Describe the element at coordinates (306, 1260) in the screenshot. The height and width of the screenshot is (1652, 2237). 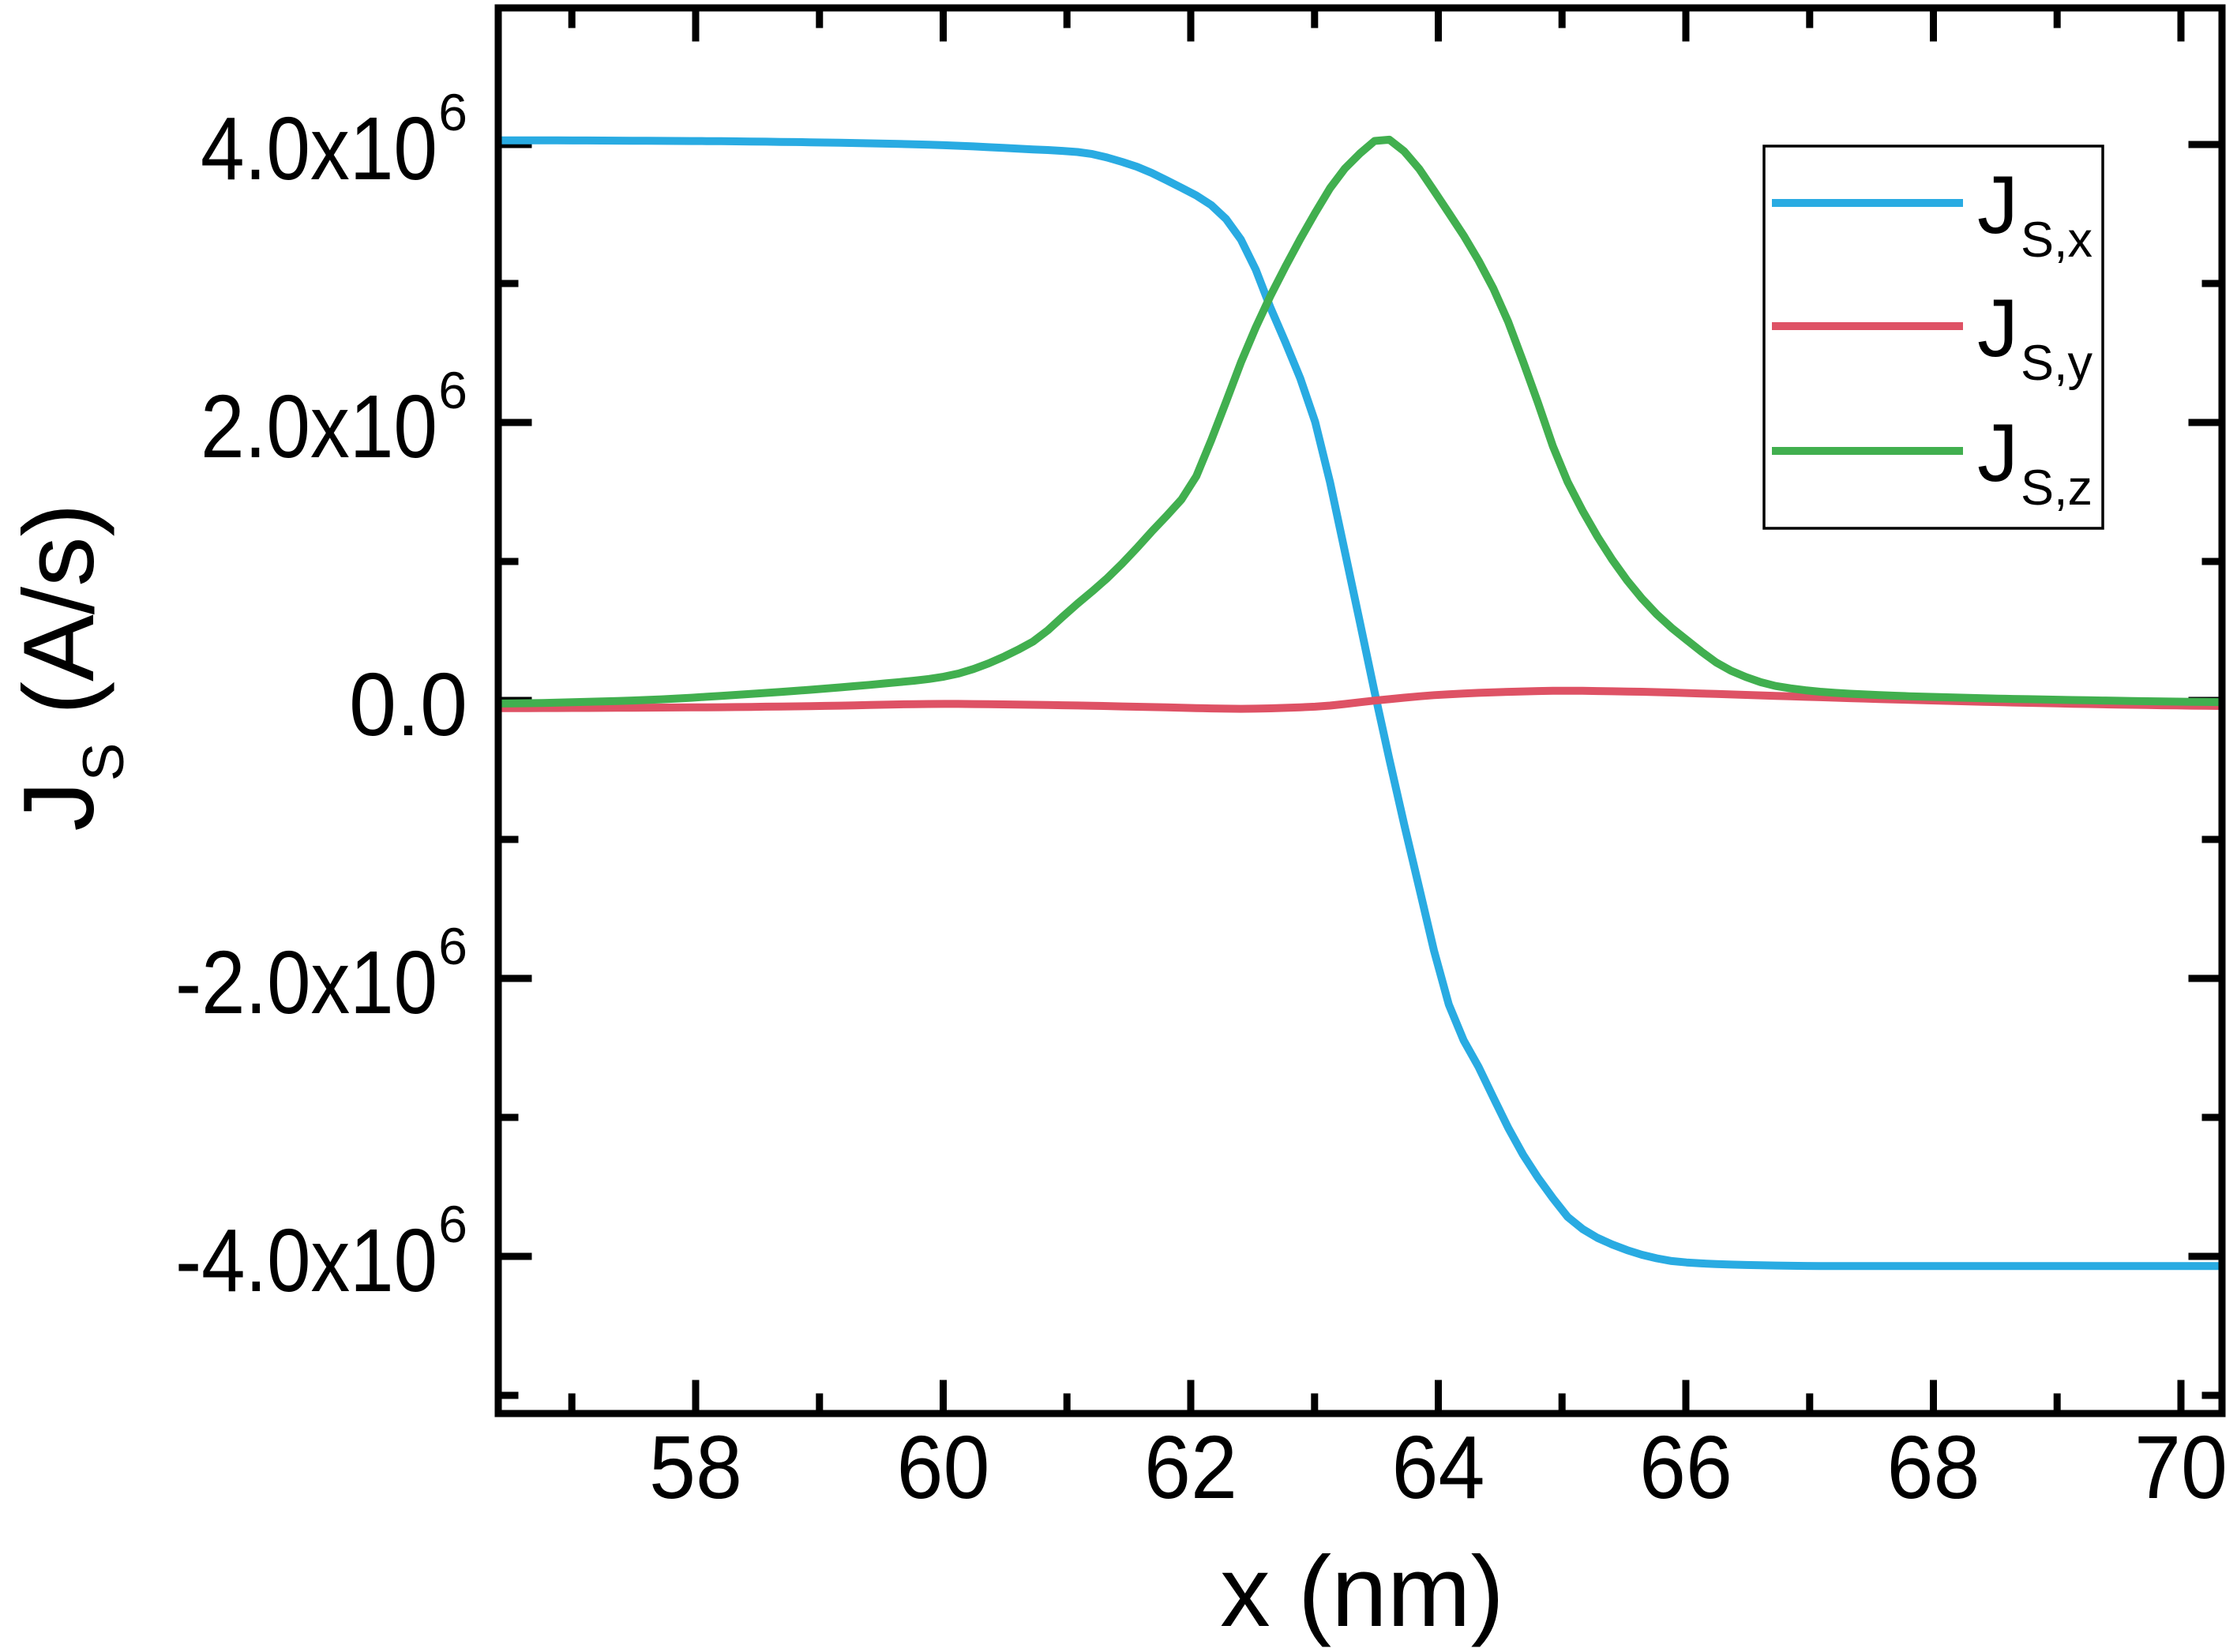
I see `svg-text: -4.0x10` at that location.